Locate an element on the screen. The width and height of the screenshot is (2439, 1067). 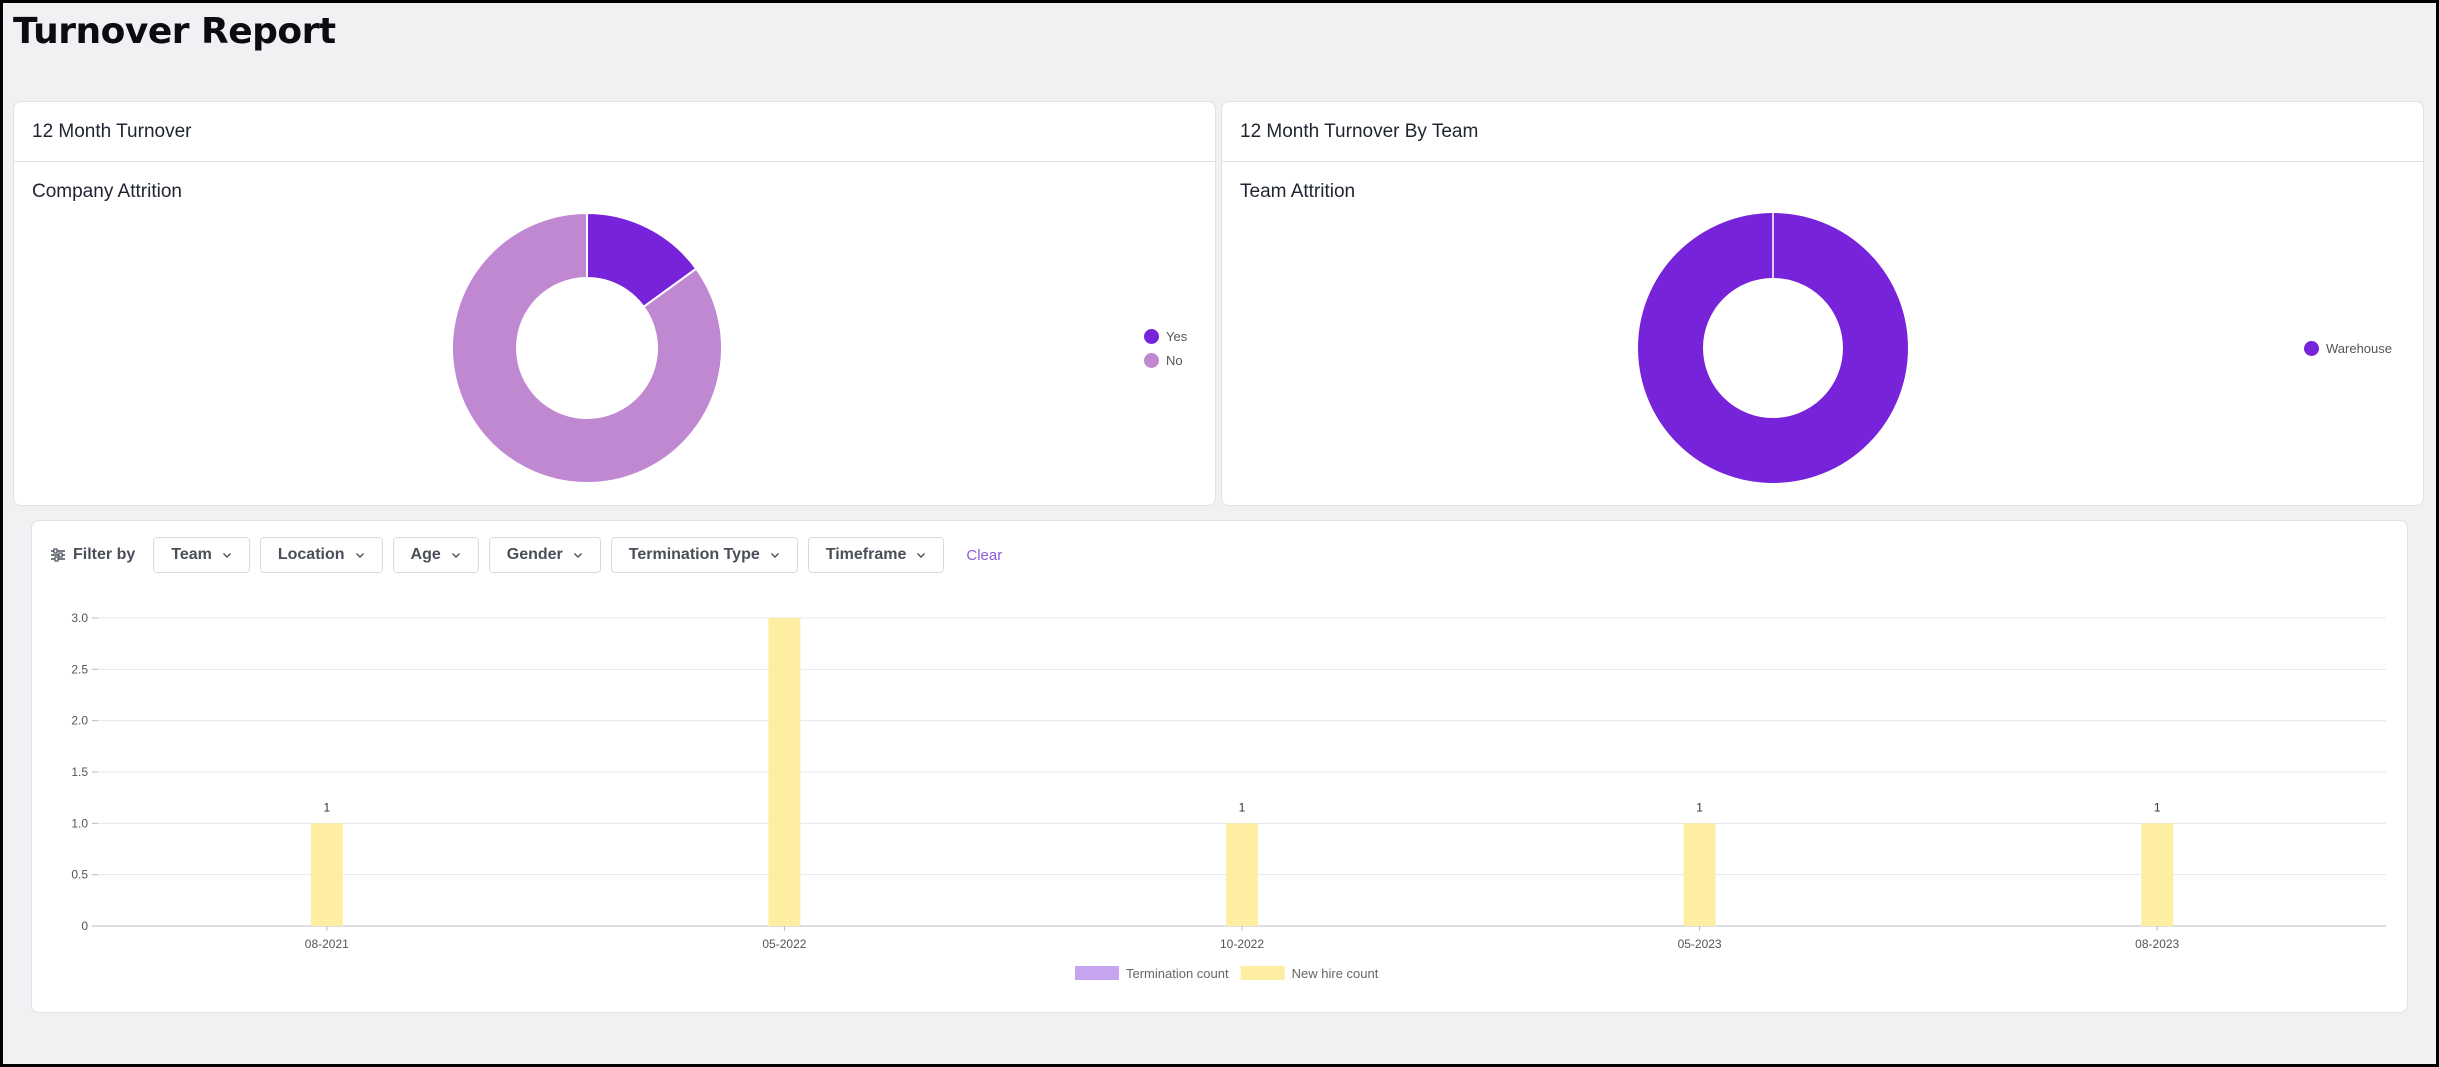
filter-button-label: Team is located at coordinates (191, 554).